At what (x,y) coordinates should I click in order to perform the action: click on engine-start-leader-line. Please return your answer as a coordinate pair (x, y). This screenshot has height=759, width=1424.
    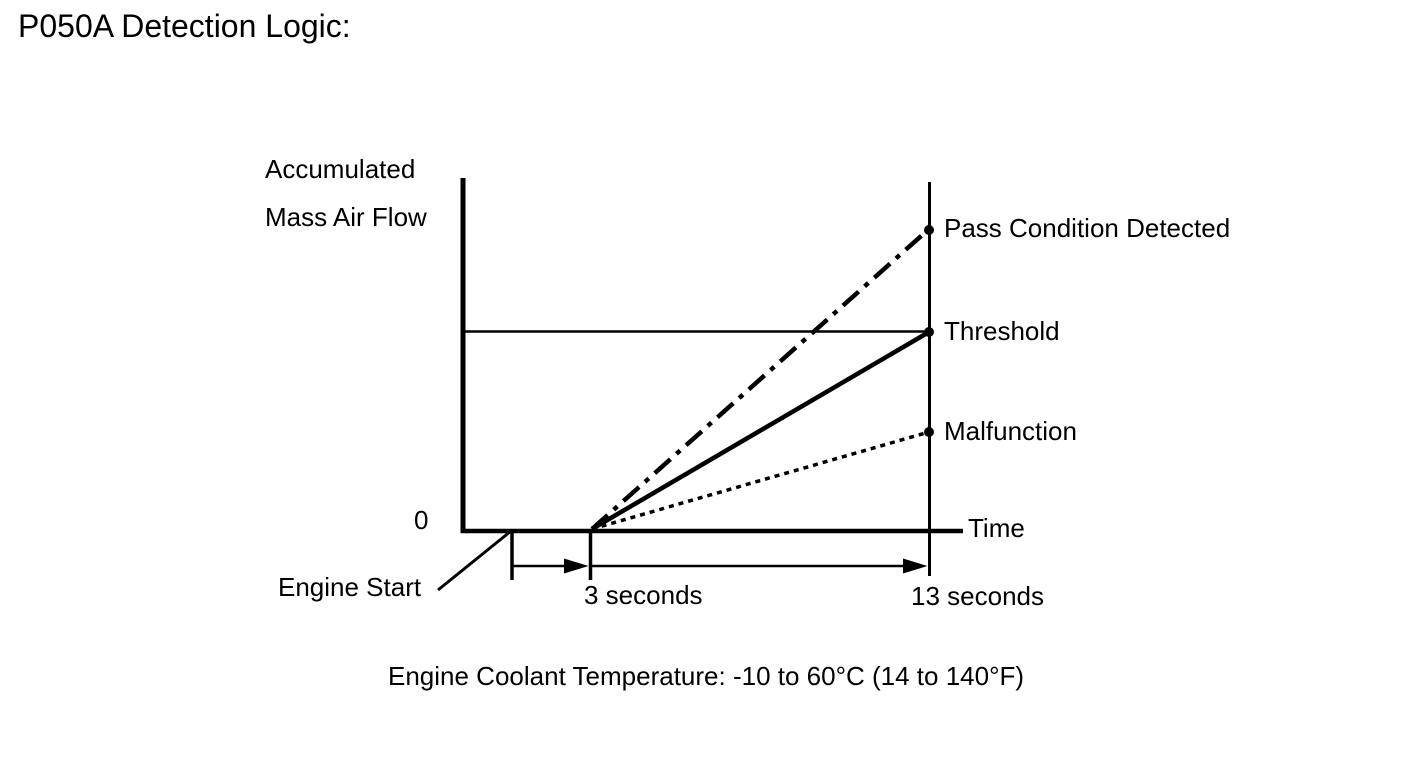
    Looking at the image, I should click on (474, 560).